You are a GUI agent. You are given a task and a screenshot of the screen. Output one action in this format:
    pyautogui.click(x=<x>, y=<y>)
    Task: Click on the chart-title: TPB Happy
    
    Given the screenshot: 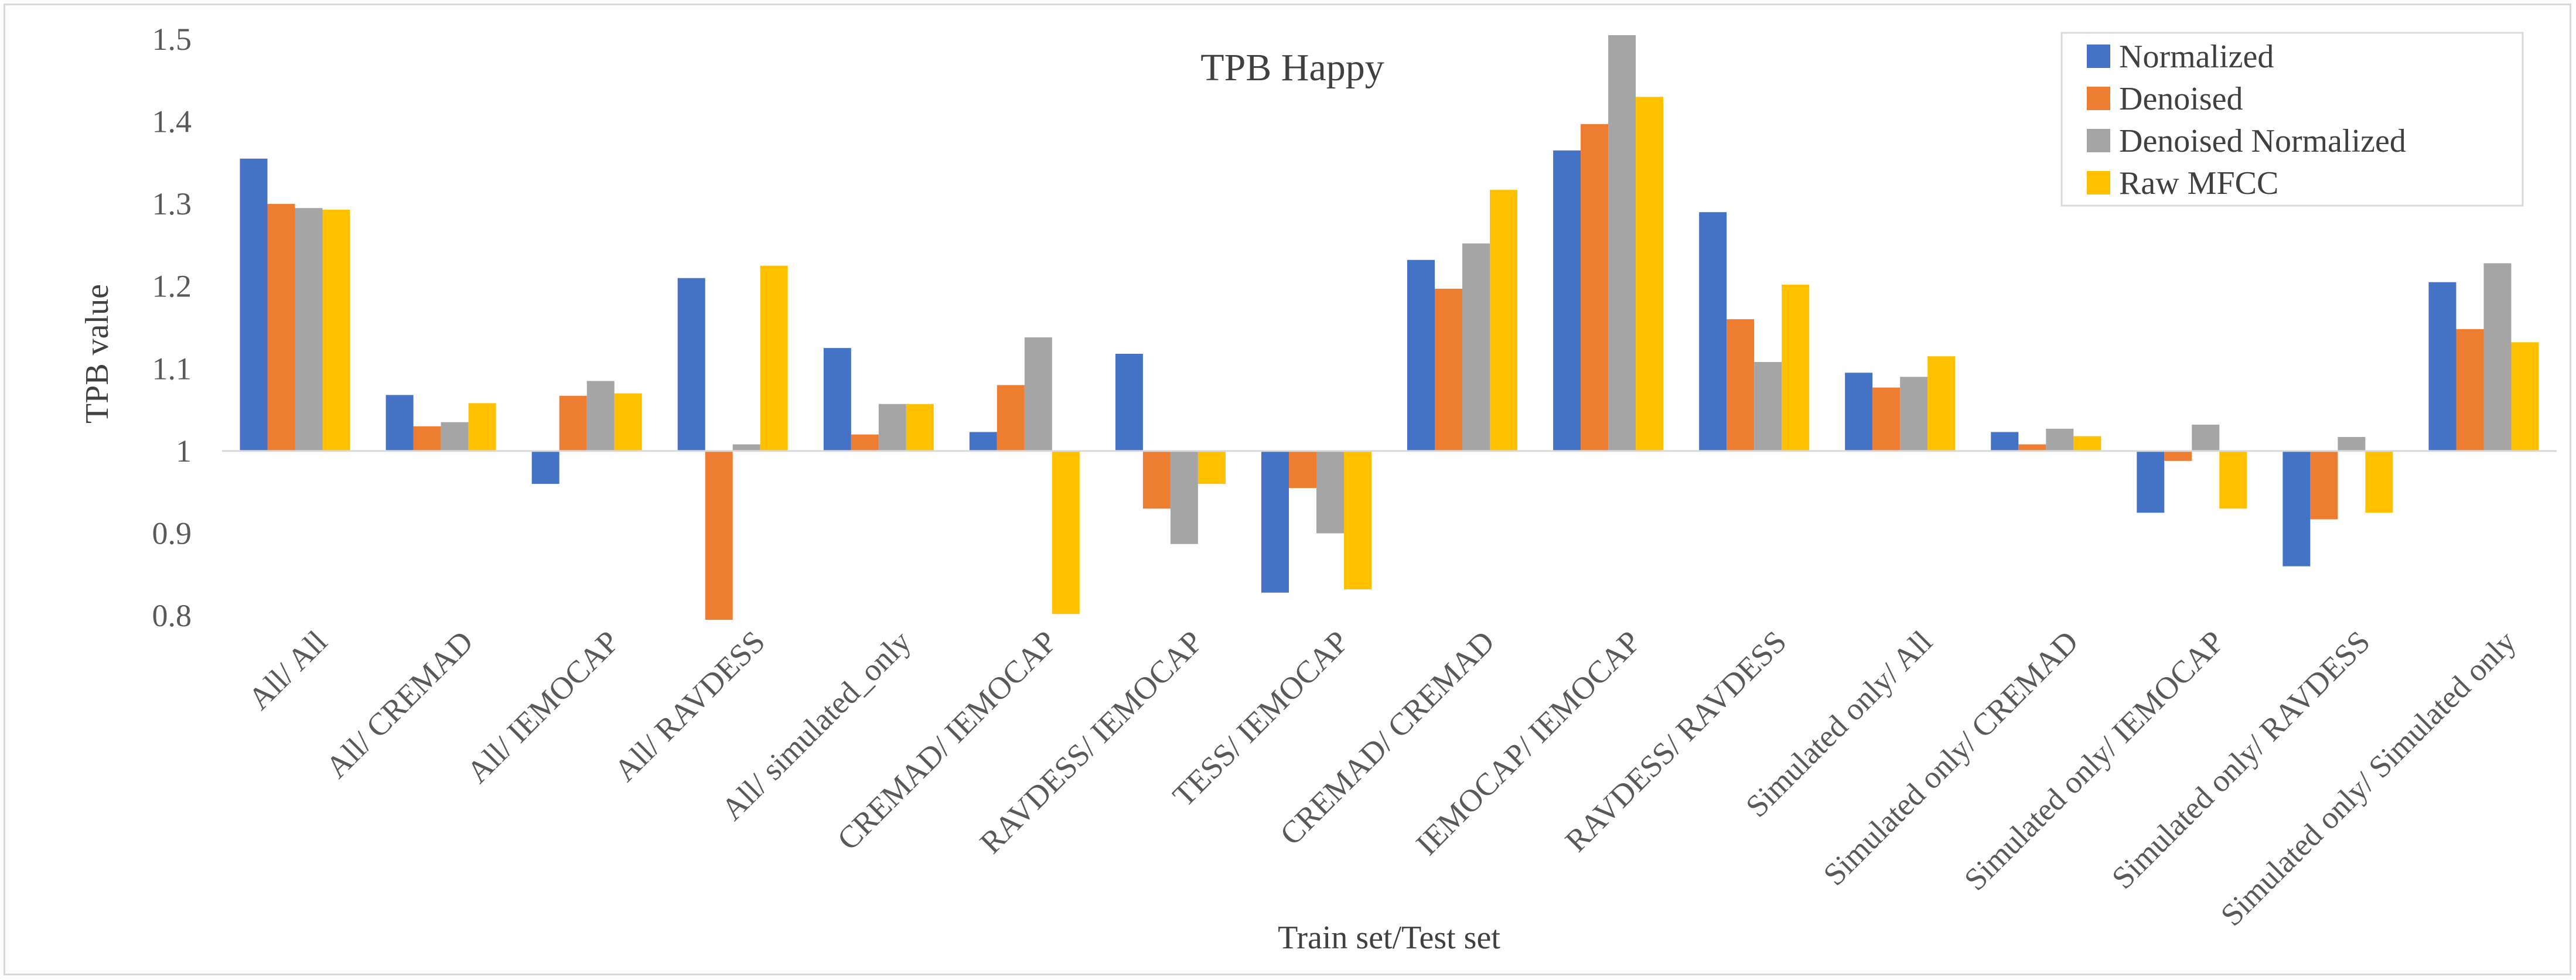 What is the action you would take?
    pyautogui.click(x=1292, y=67)
    